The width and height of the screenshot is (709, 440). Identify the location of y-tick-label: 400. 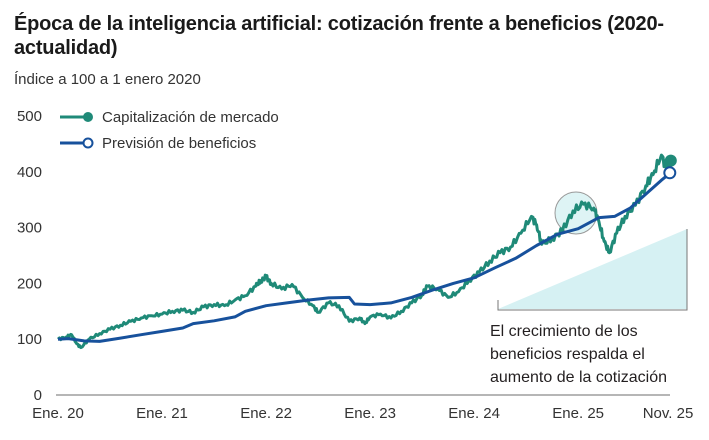
(29, 172).